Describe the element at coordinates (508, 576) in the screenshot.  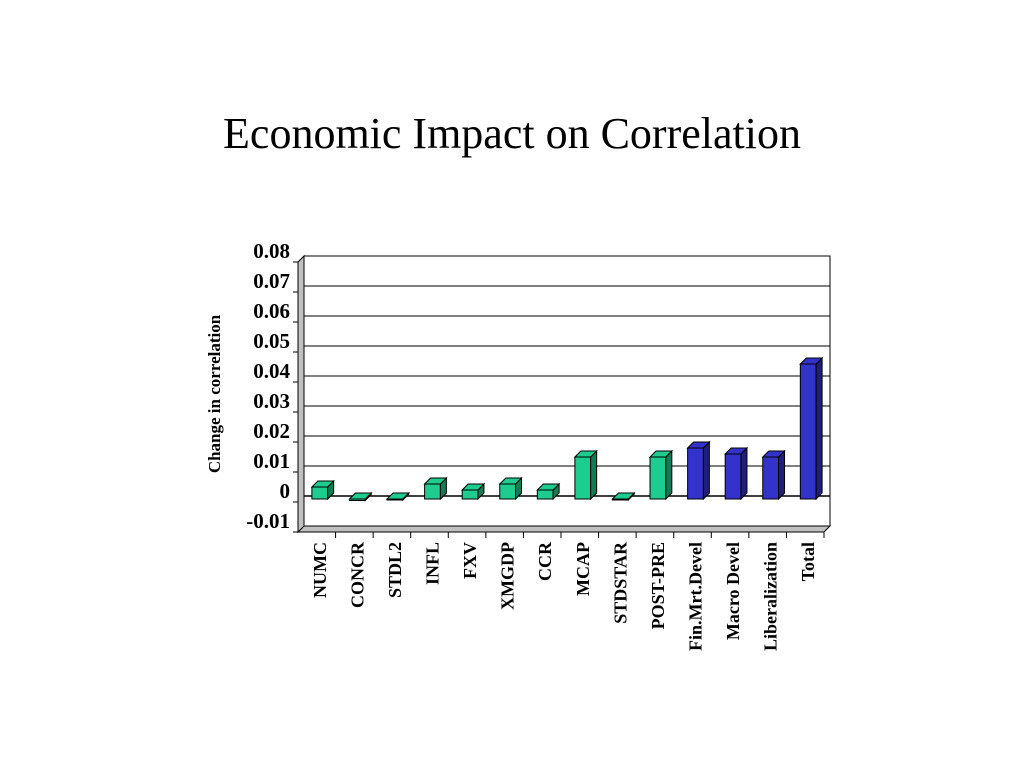
I see `x-tick-label: XMGDP` at that location.